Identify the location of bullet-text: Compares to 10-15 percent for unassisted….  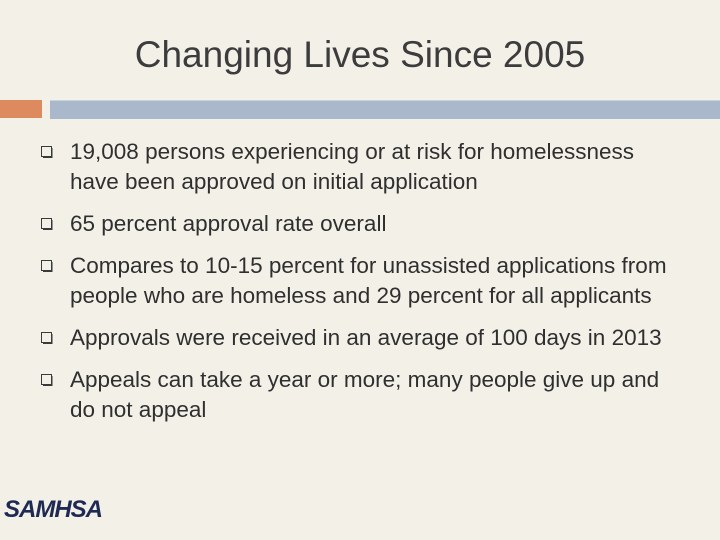
(368, 280).